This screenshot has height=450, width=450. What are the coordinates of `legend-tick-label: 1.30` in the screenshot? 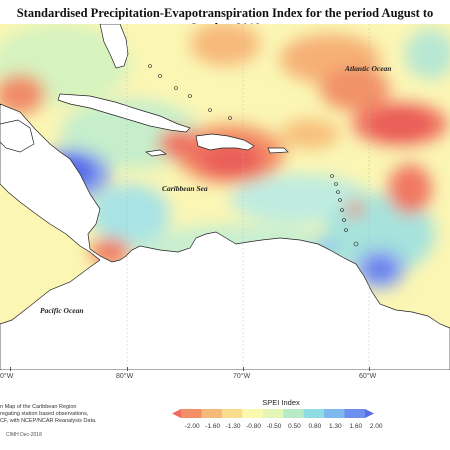 It's located at (335, 426).